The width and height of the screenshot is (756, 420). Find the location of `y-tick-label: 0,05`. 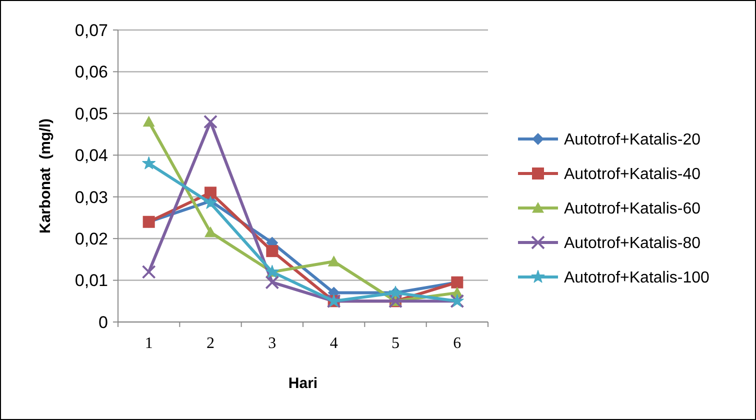

y-tick-label: 0,05 is located at coordinates (91, 114).